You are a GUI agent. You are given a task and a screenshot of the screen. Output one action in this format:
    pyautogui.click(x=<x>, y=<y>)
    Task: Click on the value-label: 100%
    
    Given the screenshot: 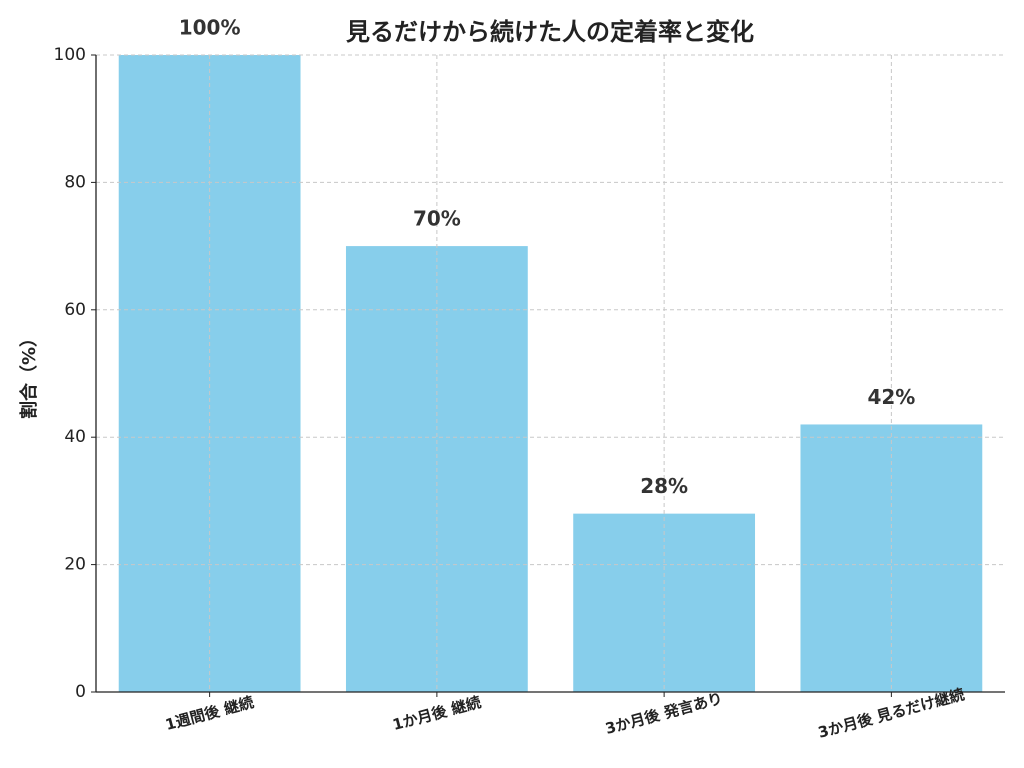 What is the action you would take?
    pyautogui.click(x=210, y=28)
    